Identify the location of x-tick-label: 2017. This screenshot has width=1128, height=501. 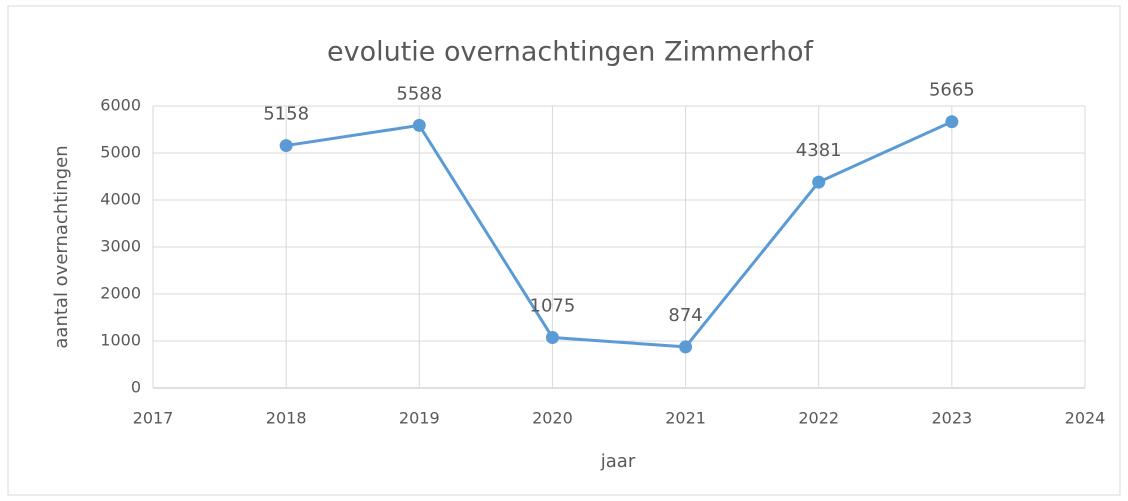
(153, 418).